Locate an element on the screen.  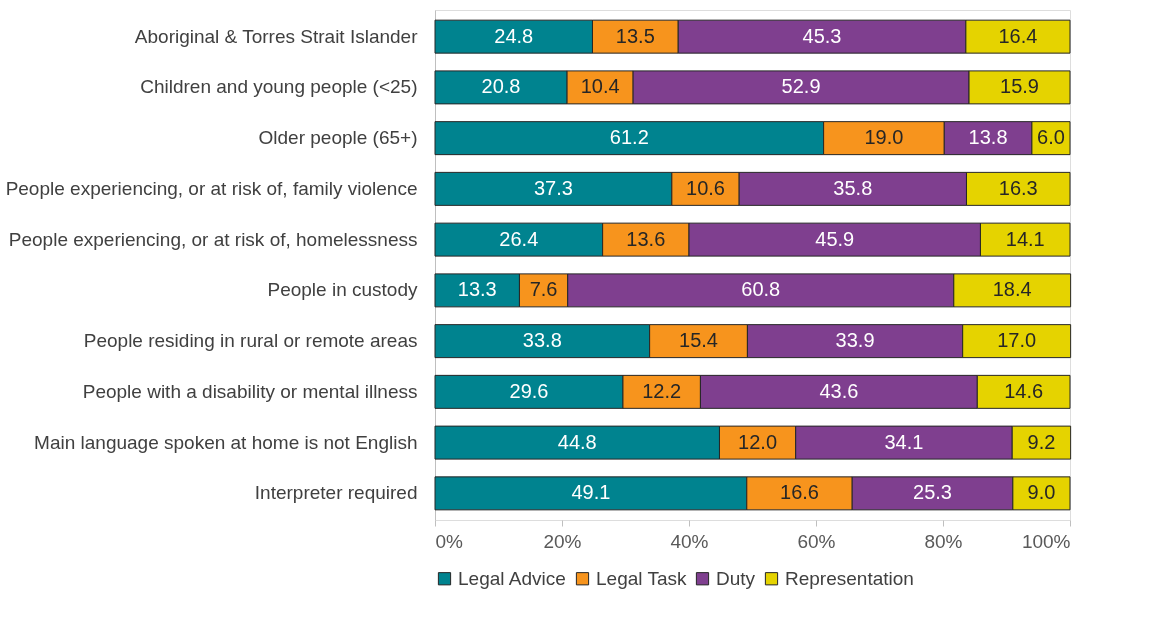
data-label: 61.2 is located at coordinates (629, 137).